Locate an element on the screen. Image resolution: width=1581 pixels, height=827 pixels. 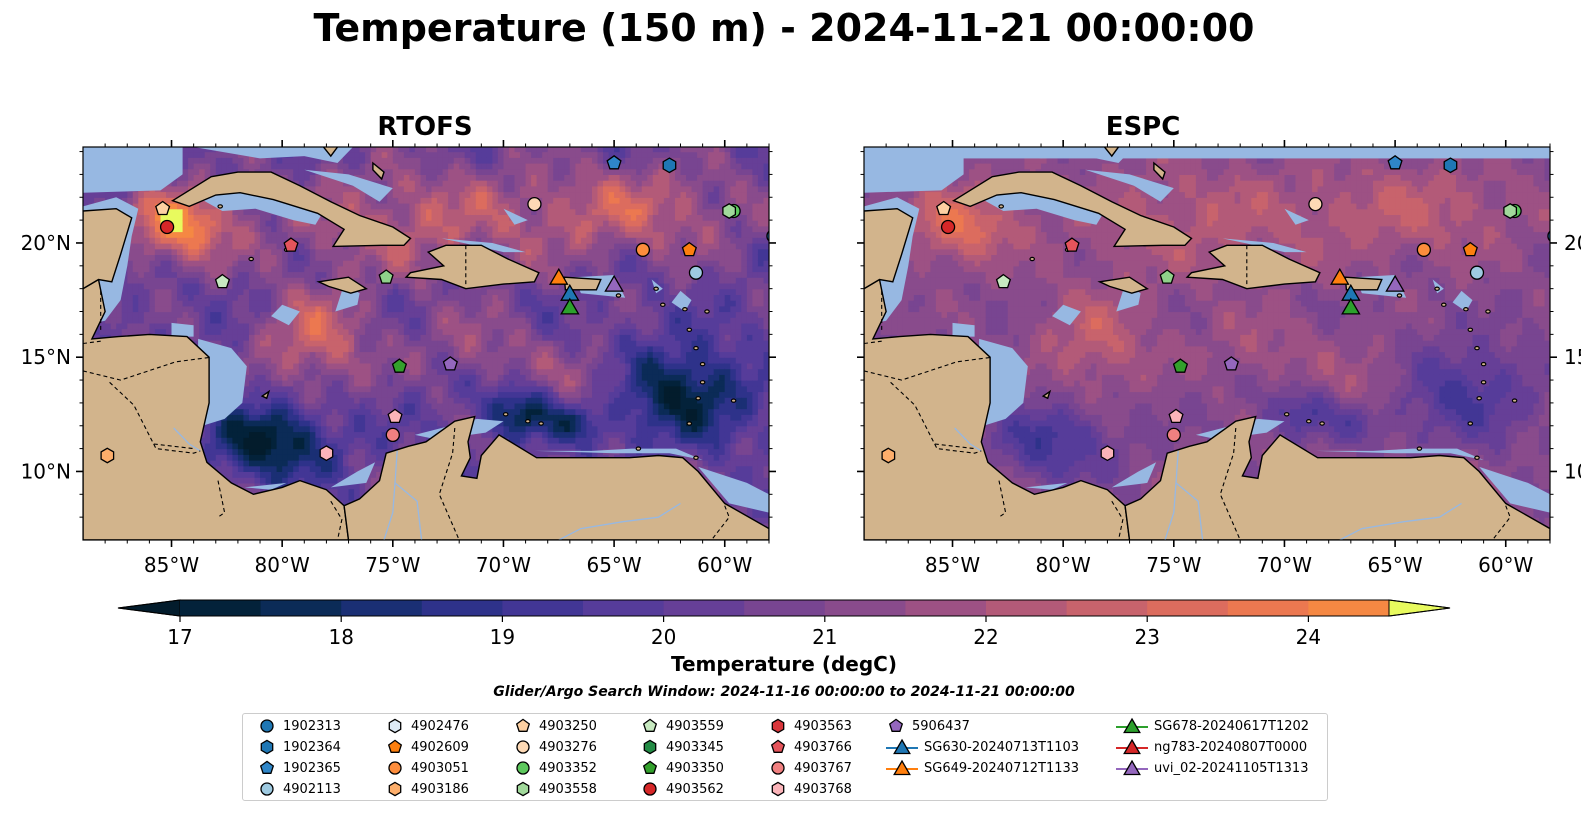
legend-entry: 4903345 is located at coordinates (682, 747).